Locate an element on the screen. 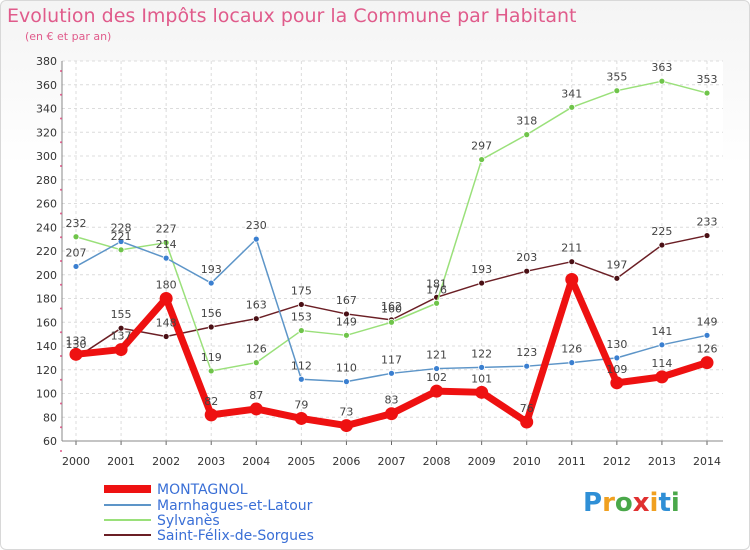  legend-label: Marnhagues-et-Latour is located at coordinates (235, 506).